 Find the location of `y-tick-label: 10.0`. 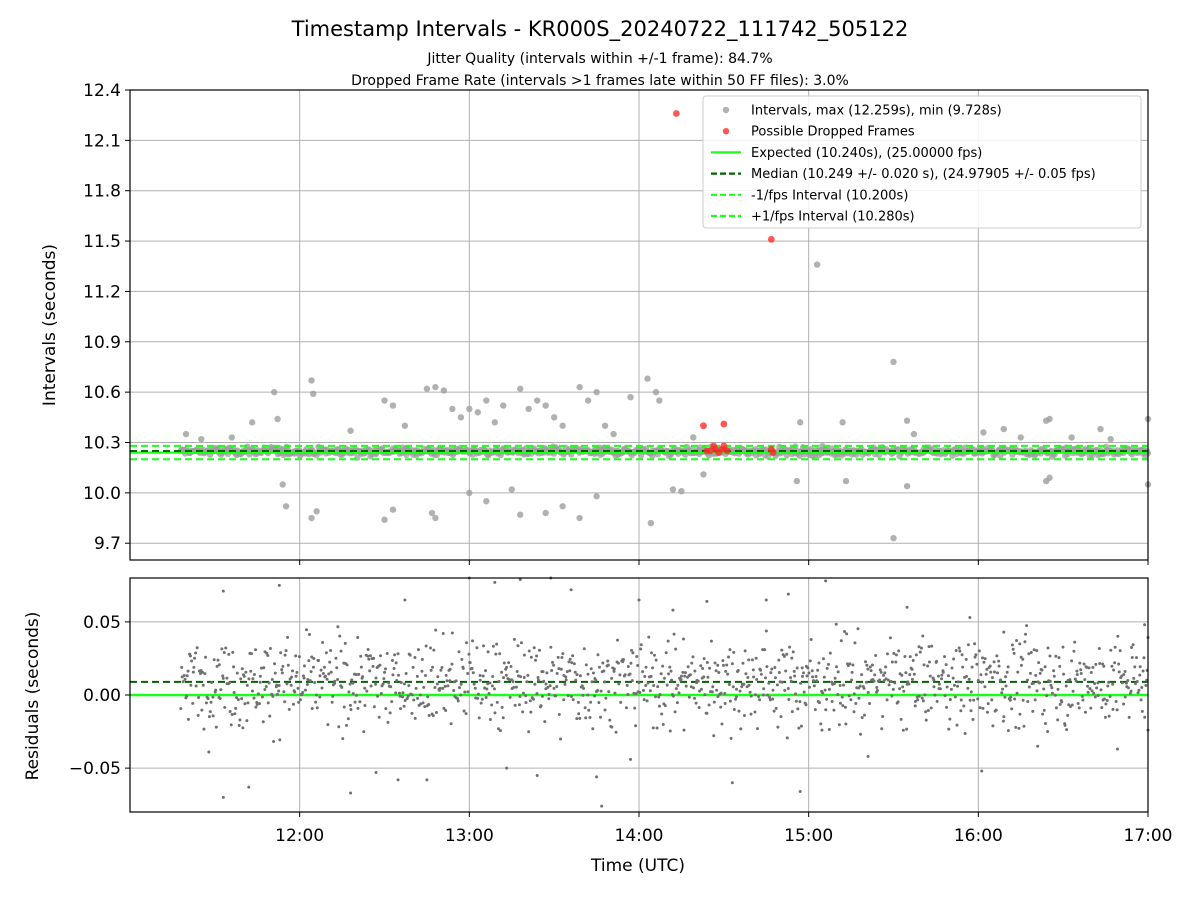

y-tick-label: 10.0 is located at coordinates (102, 494).